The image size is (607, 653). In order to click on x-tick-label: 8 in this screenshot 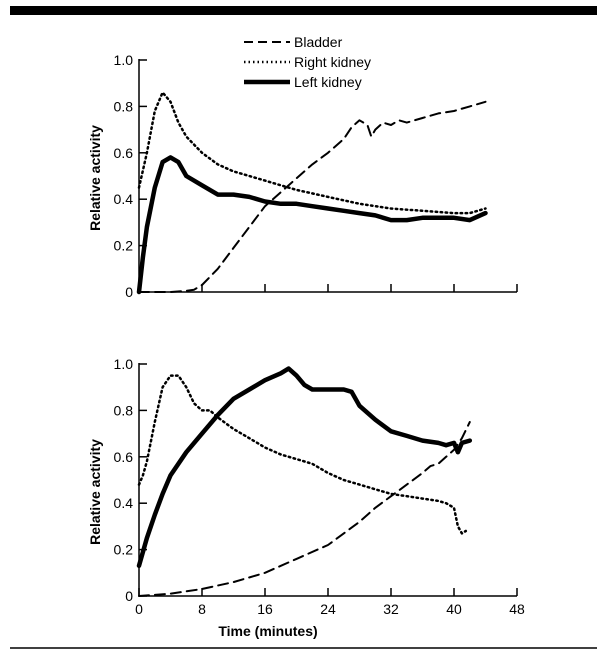, I will do `click(202, 609)`.